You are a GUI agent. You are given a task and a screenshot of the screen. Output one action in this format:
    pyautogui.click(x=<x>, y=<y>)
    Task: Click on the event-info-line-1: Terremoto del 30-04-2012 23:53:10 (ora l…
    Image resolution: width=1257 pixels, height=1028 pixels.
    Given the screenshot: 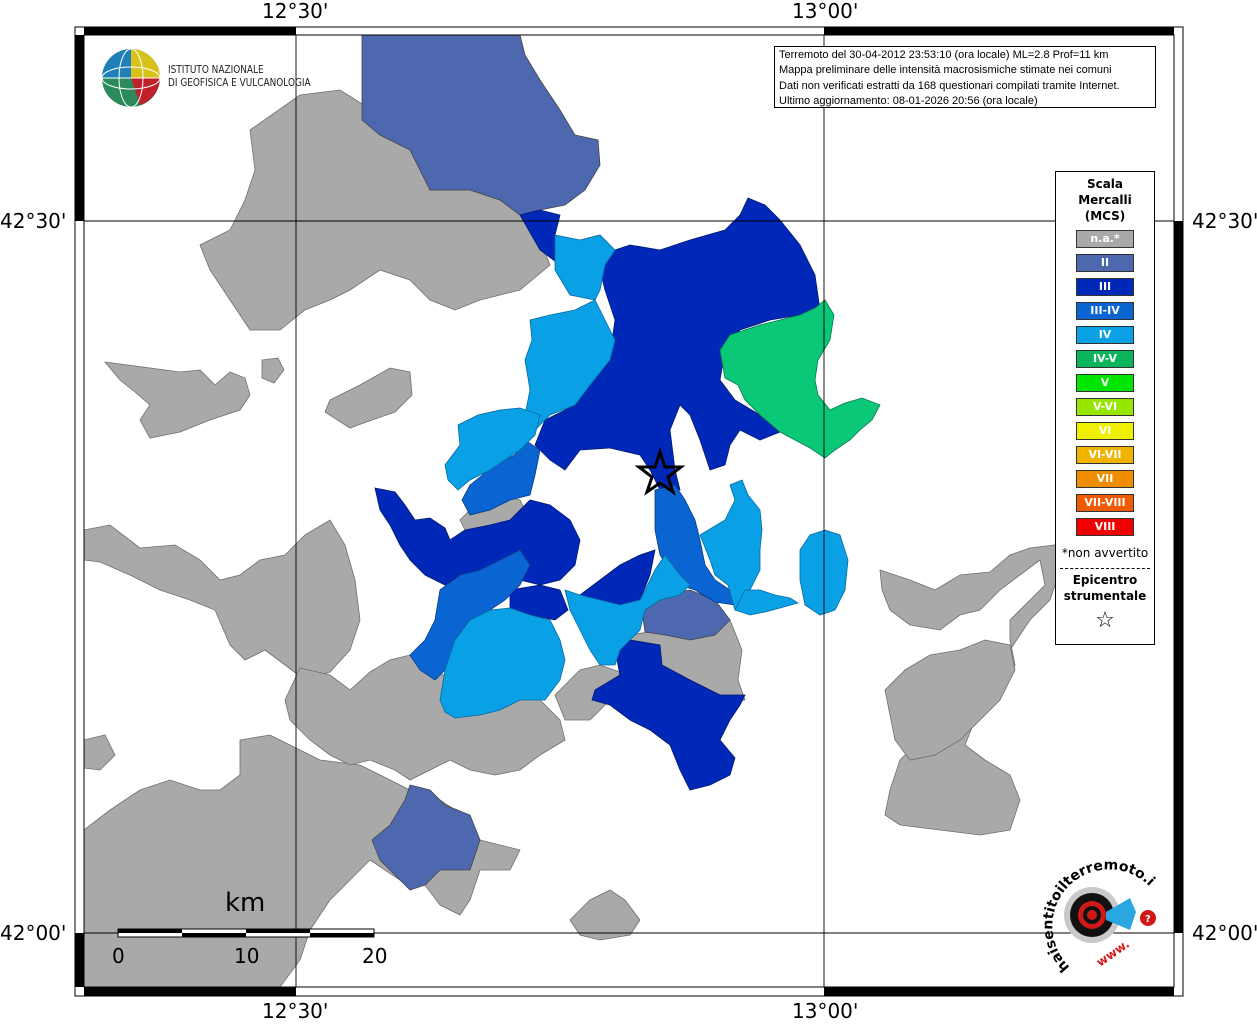 What is the action you would take?
    pyautogui.click(x=944, y=55)
    